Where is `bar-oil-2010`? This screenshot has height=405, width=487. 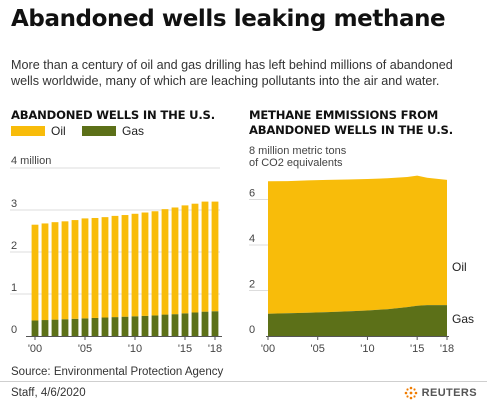 bar-oil-2010 is located at coordinates (135, 265).